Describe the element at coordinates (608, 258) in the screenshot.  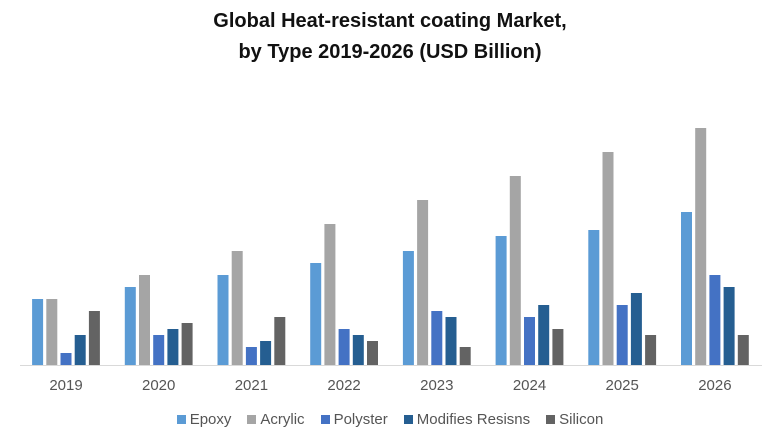
I see `bar-acrylic-2025` at that location.